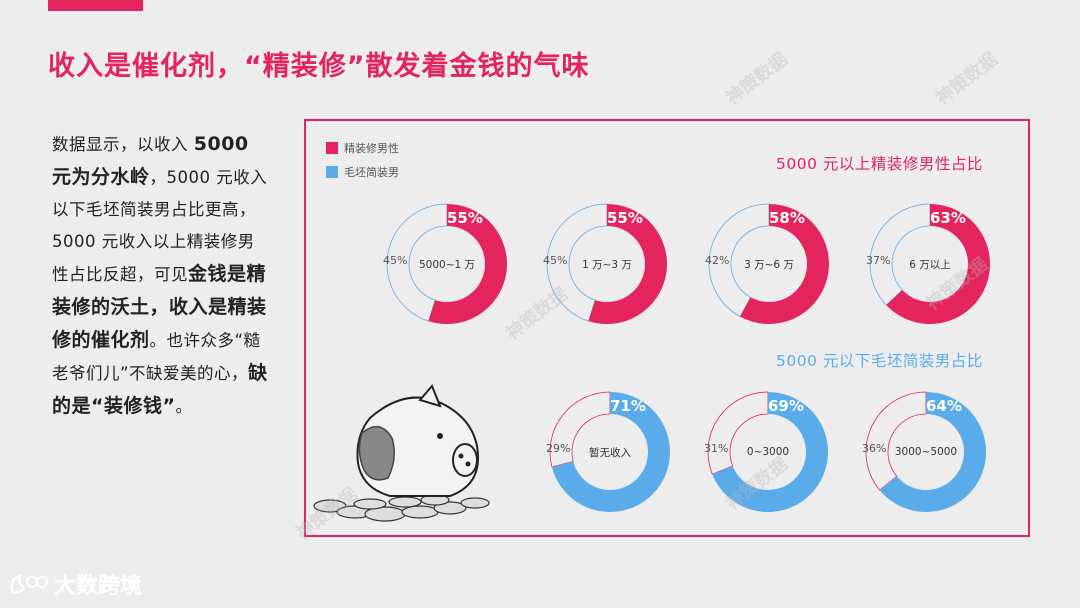 The height and width of the screenshot is (608, 1080). Describe the element at coordinates (150, 160) in the screenshot. I see `body-bold-1: 5000 元为分水岭` at that location.